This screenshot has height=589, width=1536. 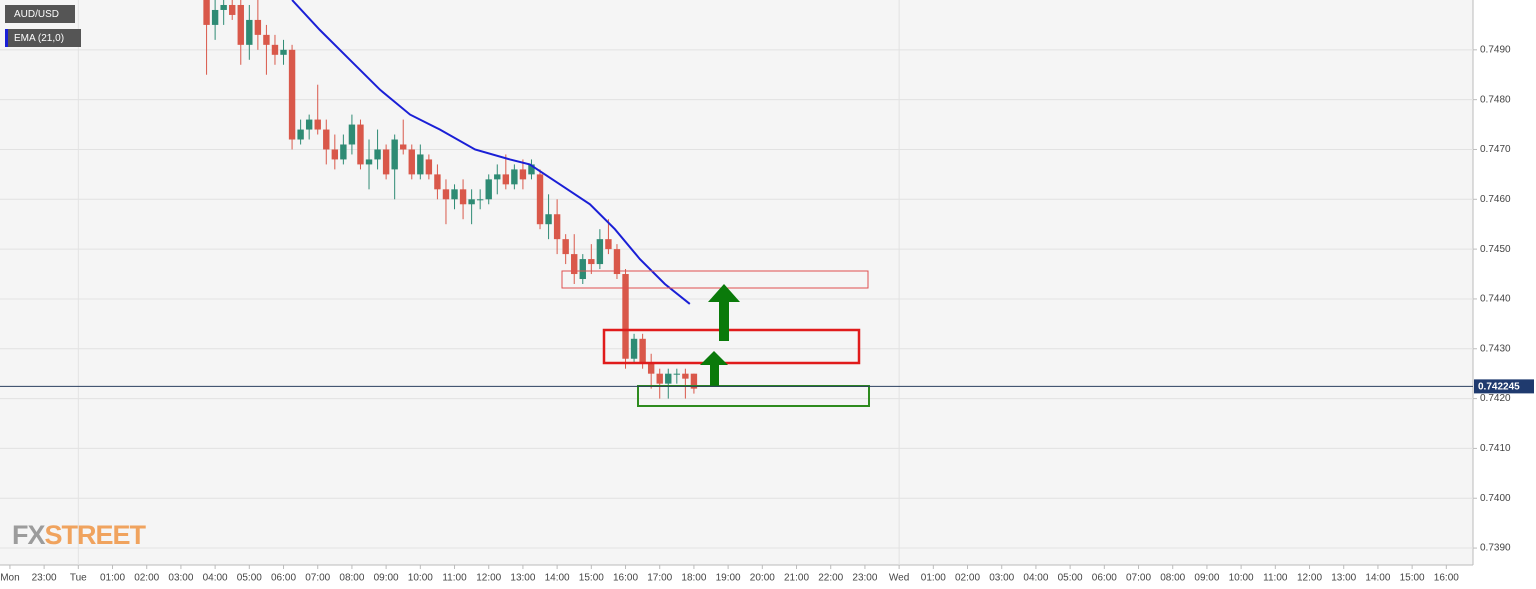 What do you see at coordinates (899, 578) in the screenshot?
I see `x-tick-label: Wed` at bounding box center [899, 578].